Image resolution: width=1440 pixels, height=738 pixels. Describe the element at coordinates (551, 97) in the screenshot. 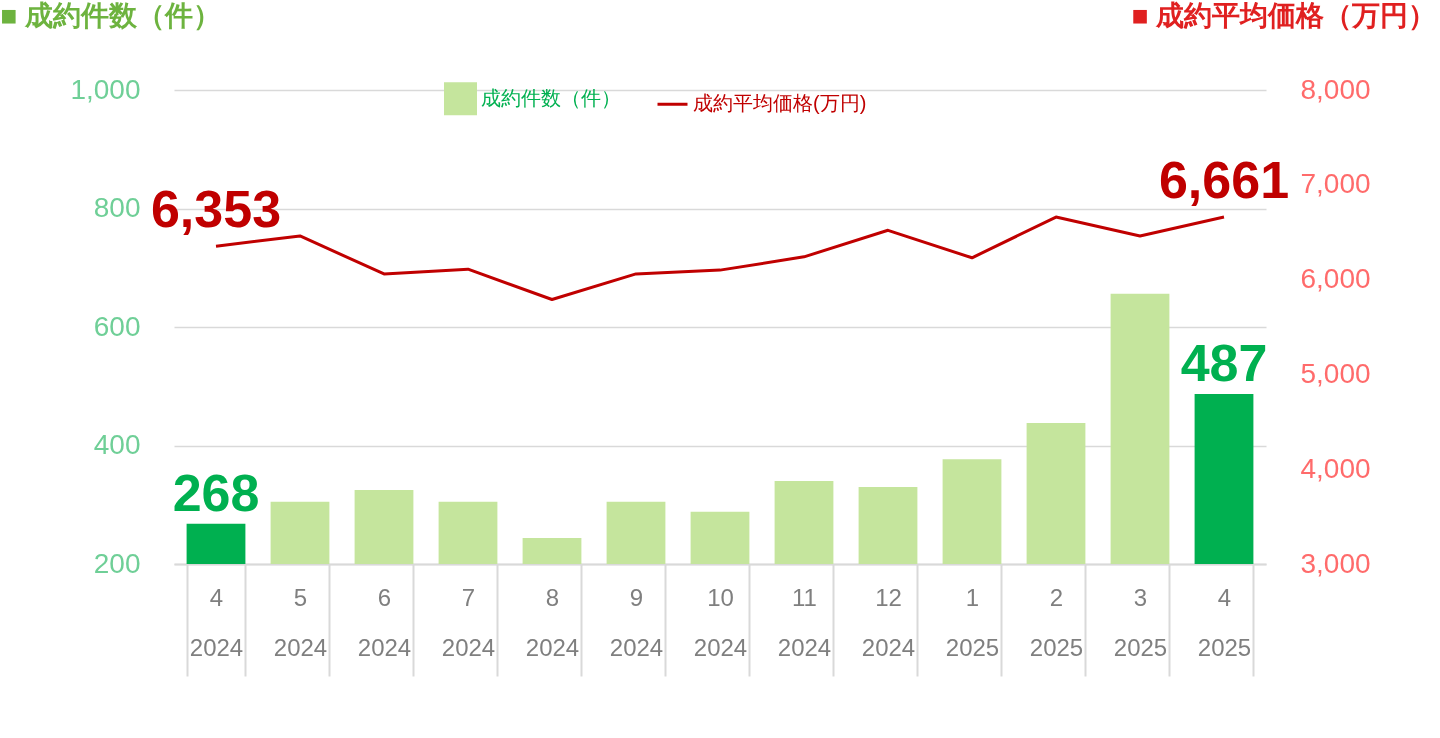

I see `legend-label: 成約件数（件）` at that location.